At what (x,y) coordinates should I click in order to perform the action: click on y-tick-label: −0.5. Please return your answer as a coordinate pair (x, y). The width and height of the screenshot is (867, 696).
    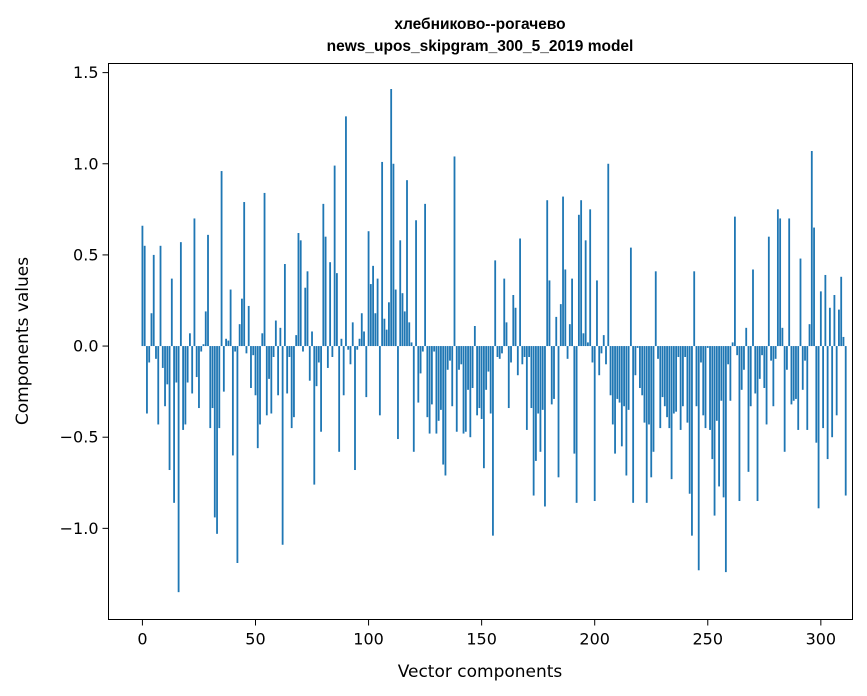
    Looking at the image, I should click on (79, 437).